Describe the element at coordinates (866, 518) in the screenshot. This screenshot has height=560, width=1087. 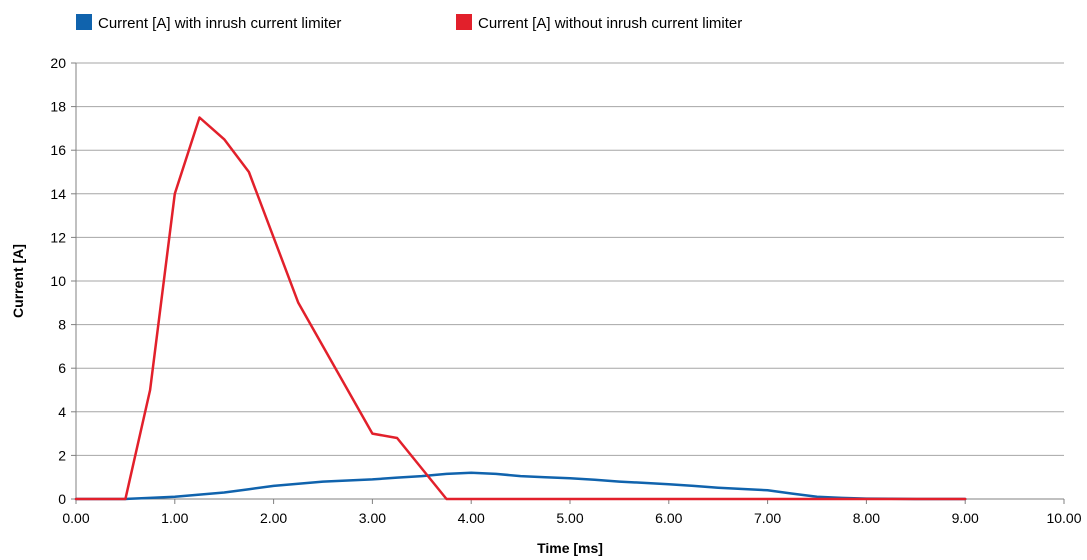
I see `x-tick-label-8.00: 8.00` at that location.